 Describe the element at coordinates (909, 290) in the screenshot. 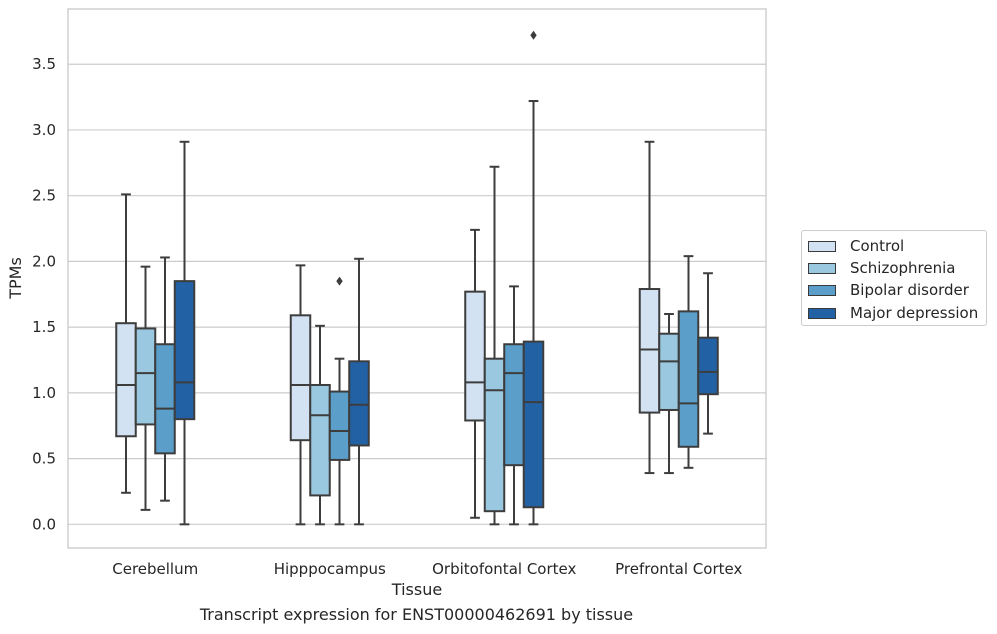

I see `legend-label: Bipolar disorder` at that location.